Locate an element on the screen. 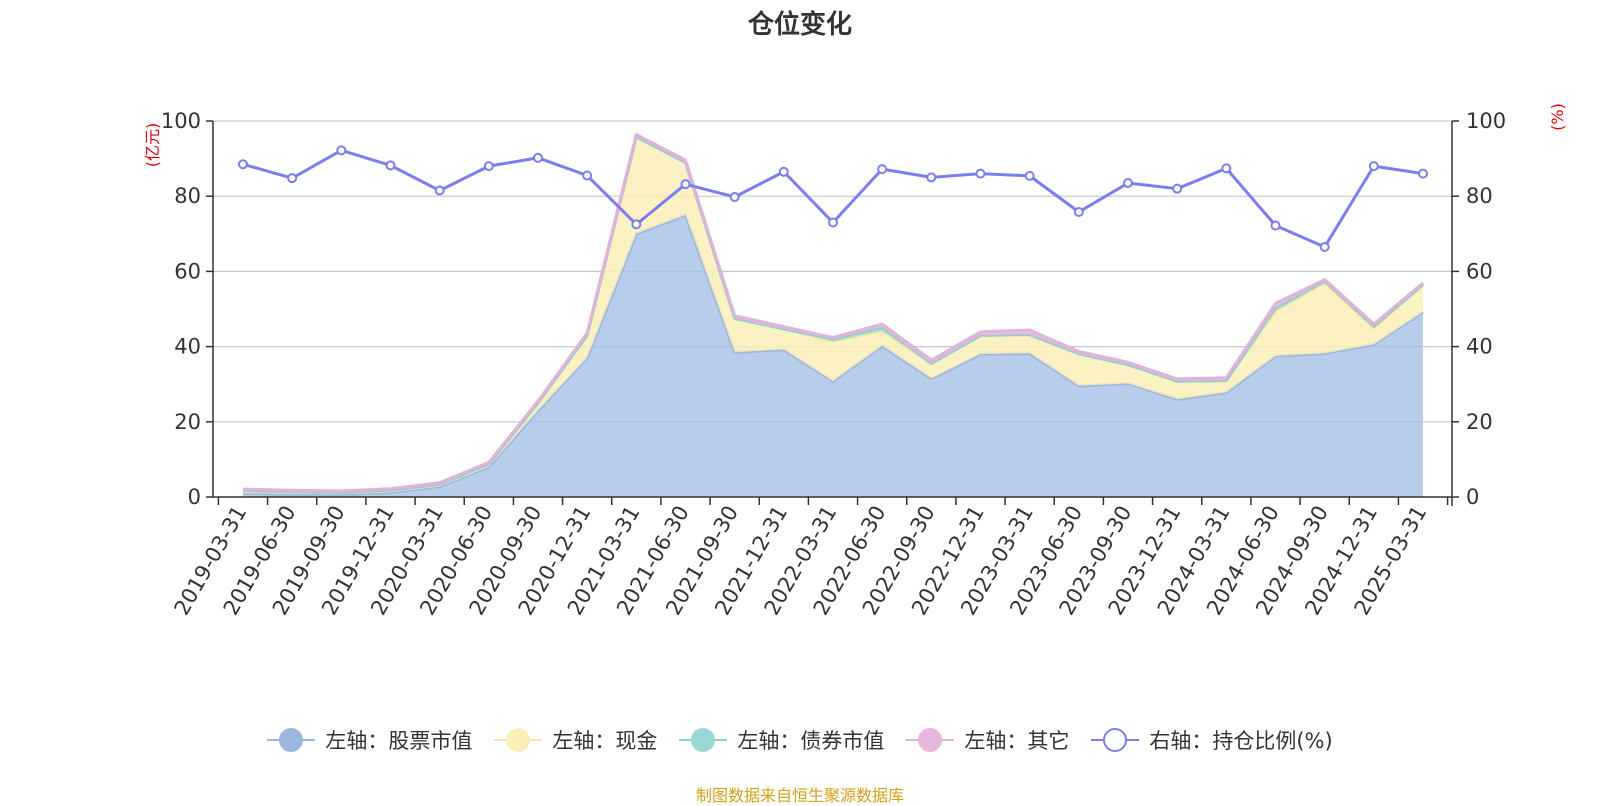 Image resolution: width=1600 pixels, height=806 pixels. legend-item-bond-value: 左轴：债券市值 is located at coordinates (781, 740).